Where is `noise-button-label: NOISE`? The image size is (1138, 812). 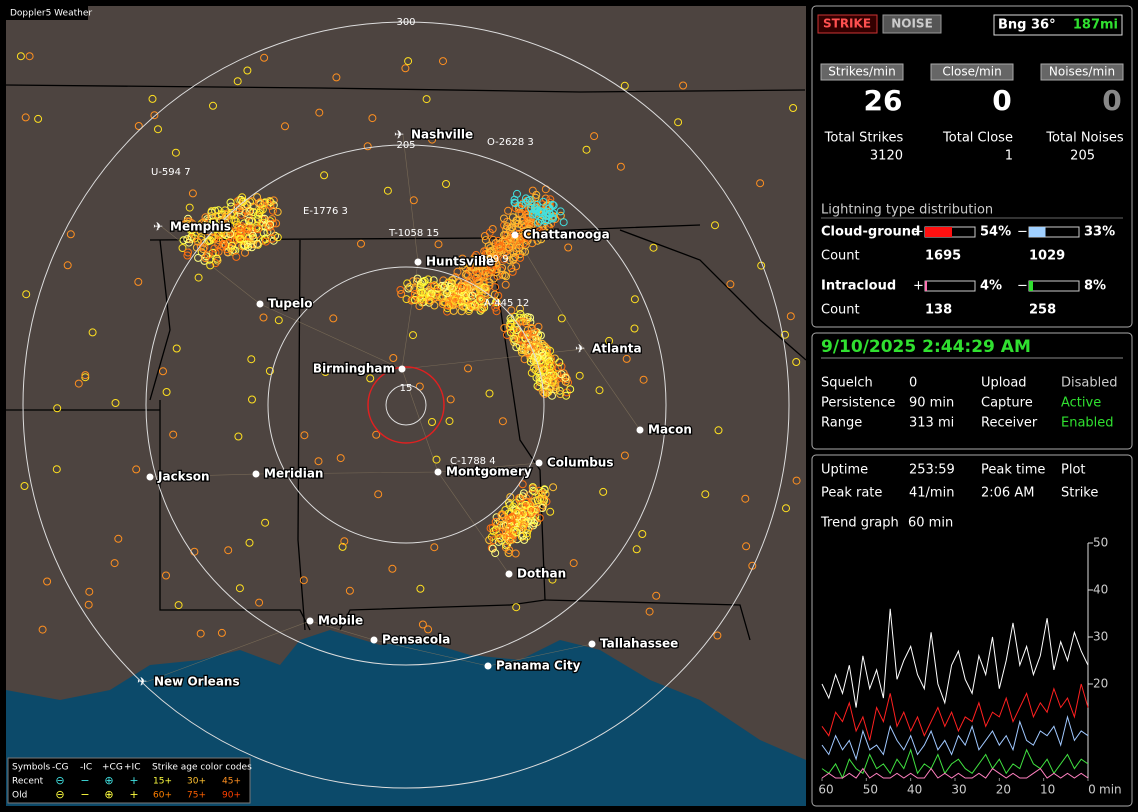
noise-button-label: NOISE is located at coordinates (912, 24).